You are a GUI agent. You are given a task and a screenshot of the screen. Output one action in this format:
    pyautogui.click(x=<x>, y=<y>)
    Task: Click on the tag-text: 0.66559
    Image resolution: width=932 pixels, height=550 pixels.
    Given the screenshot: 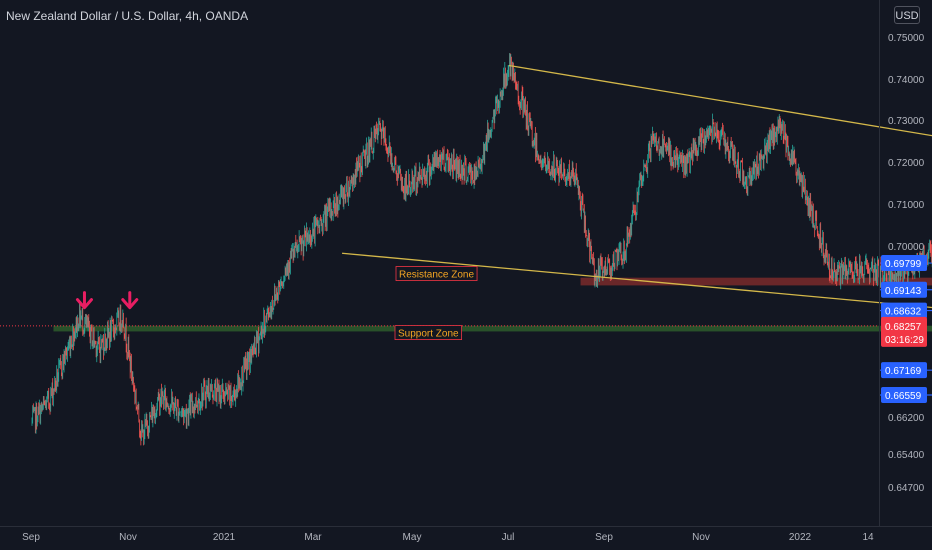 What is the action you would take?
    pyautogui.click(x=903, y=396)
    